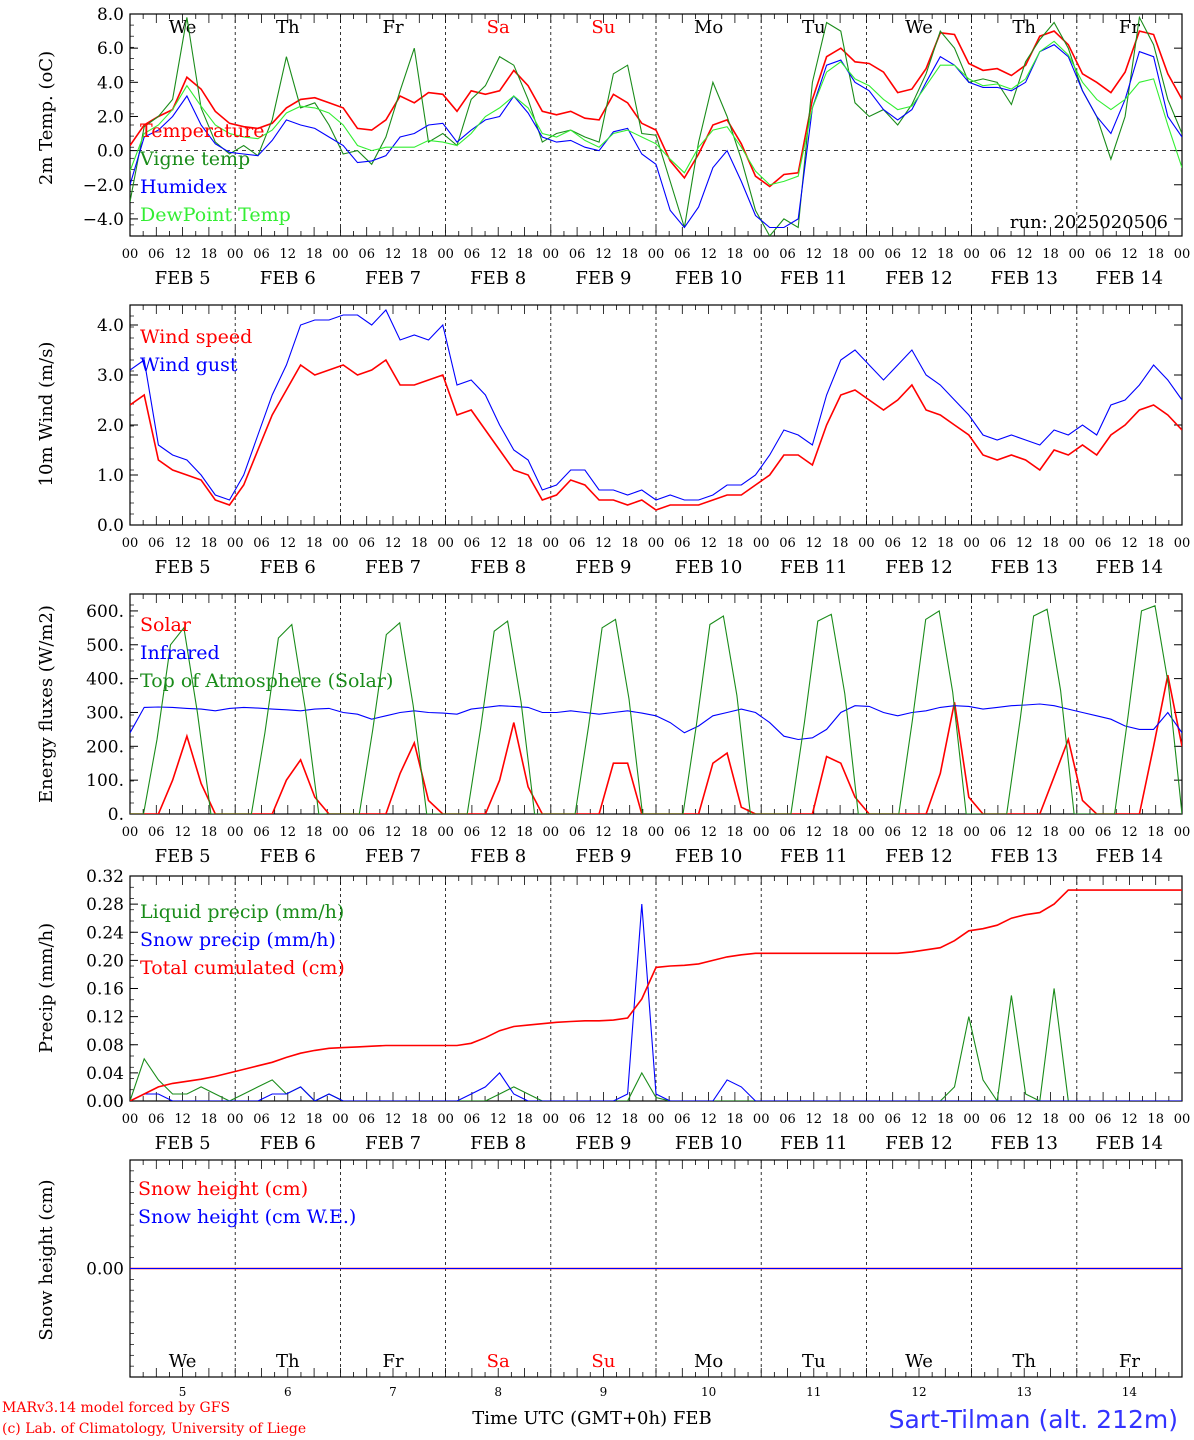  I want to click on y-tick-label: 0.32, so click(105, 877).